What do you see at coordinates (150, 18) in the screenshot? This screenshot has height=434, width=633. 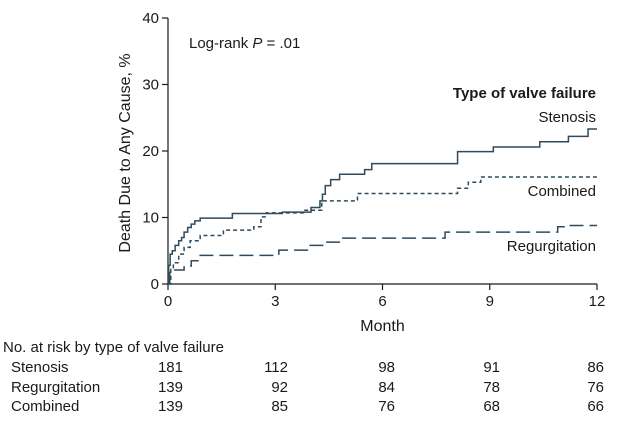 I see `y-tick-label: 40` at bounding box center [150, 18].